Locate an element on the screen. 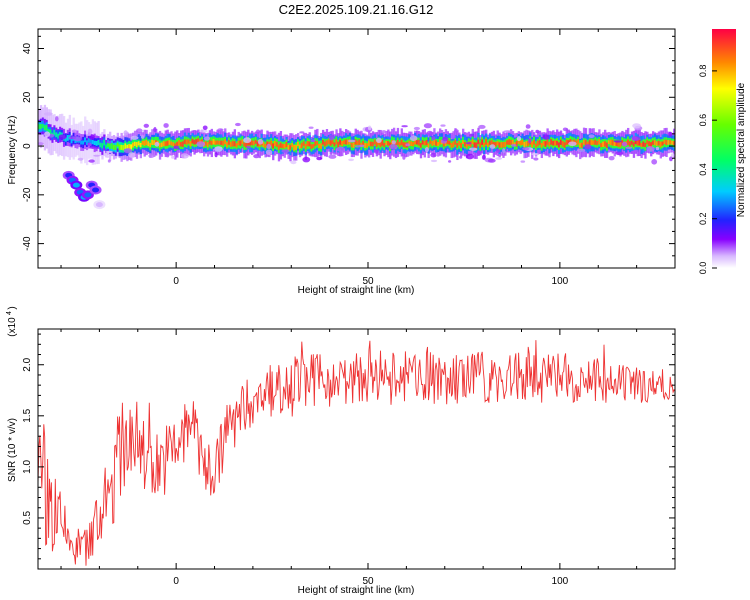 The width and height of the screenshot is (750, 600). y-tick-label: 0.5 is located at coordinates (27, 518).